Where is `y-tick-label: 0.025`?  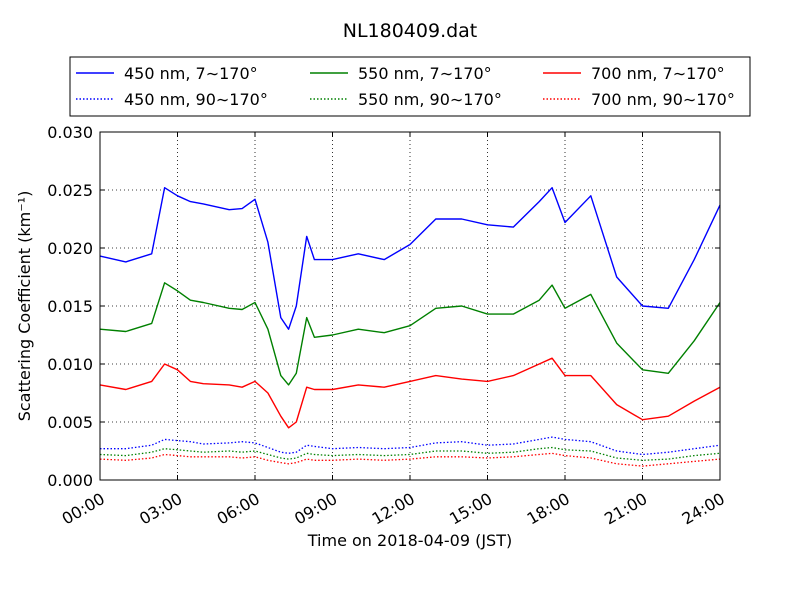
y-tick-label: 0.025 is located at coordinates (70, 190).